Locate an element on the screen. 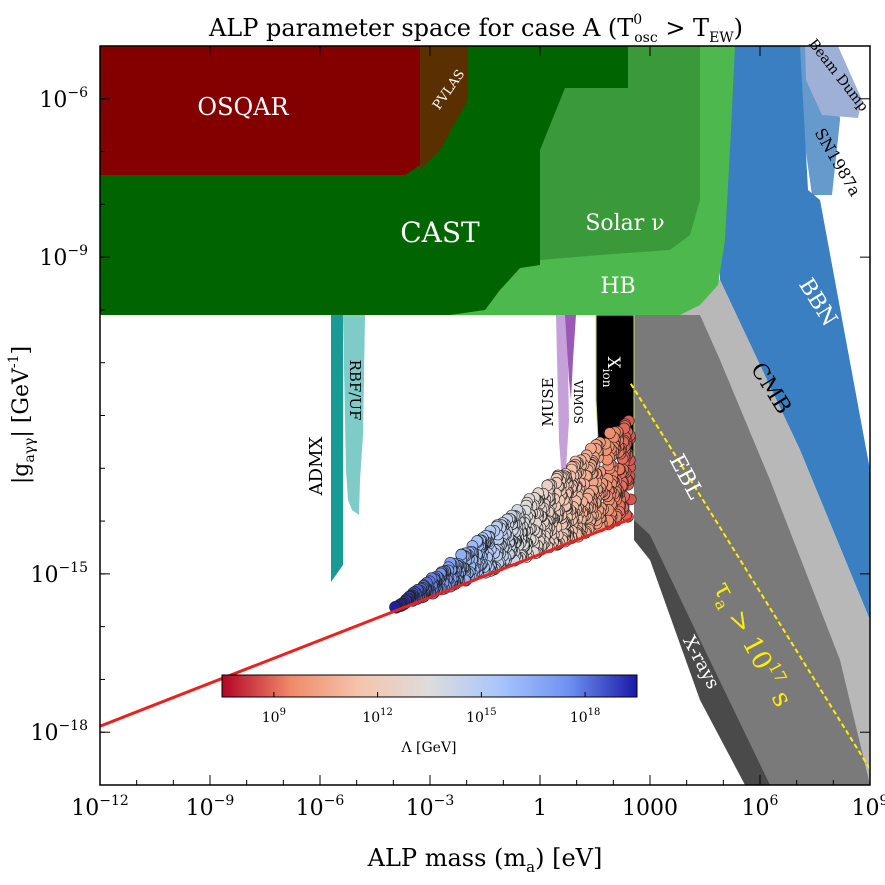 This screenshot has width=885, height=885. colorbar-label: Λ [GeV] is located at coordinates (428, 748).